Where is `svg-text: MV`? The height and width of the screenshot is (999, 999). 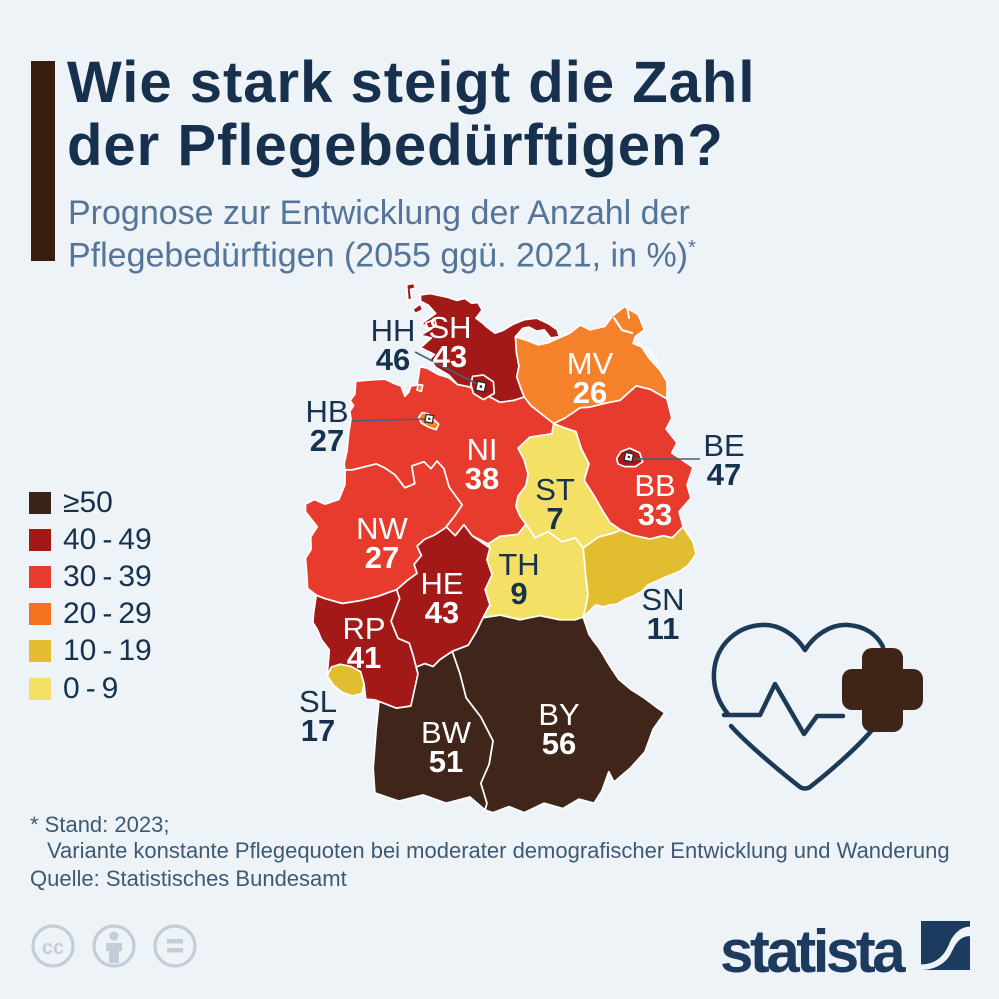
svg-text: MV is located at coordinates (590, 363).